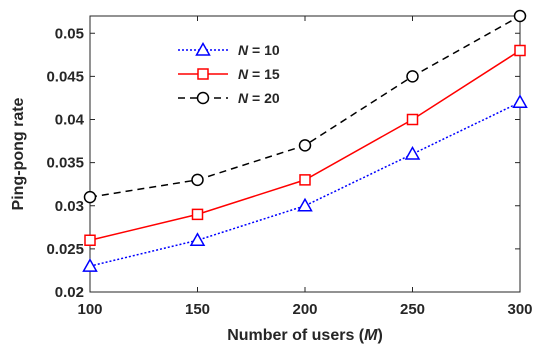 This screenshot has width=535, height=348. What do you see at coordinates (197, 309) in the screenshot?
I see `x-tick-label: 150` at bounding box center [197, 309].